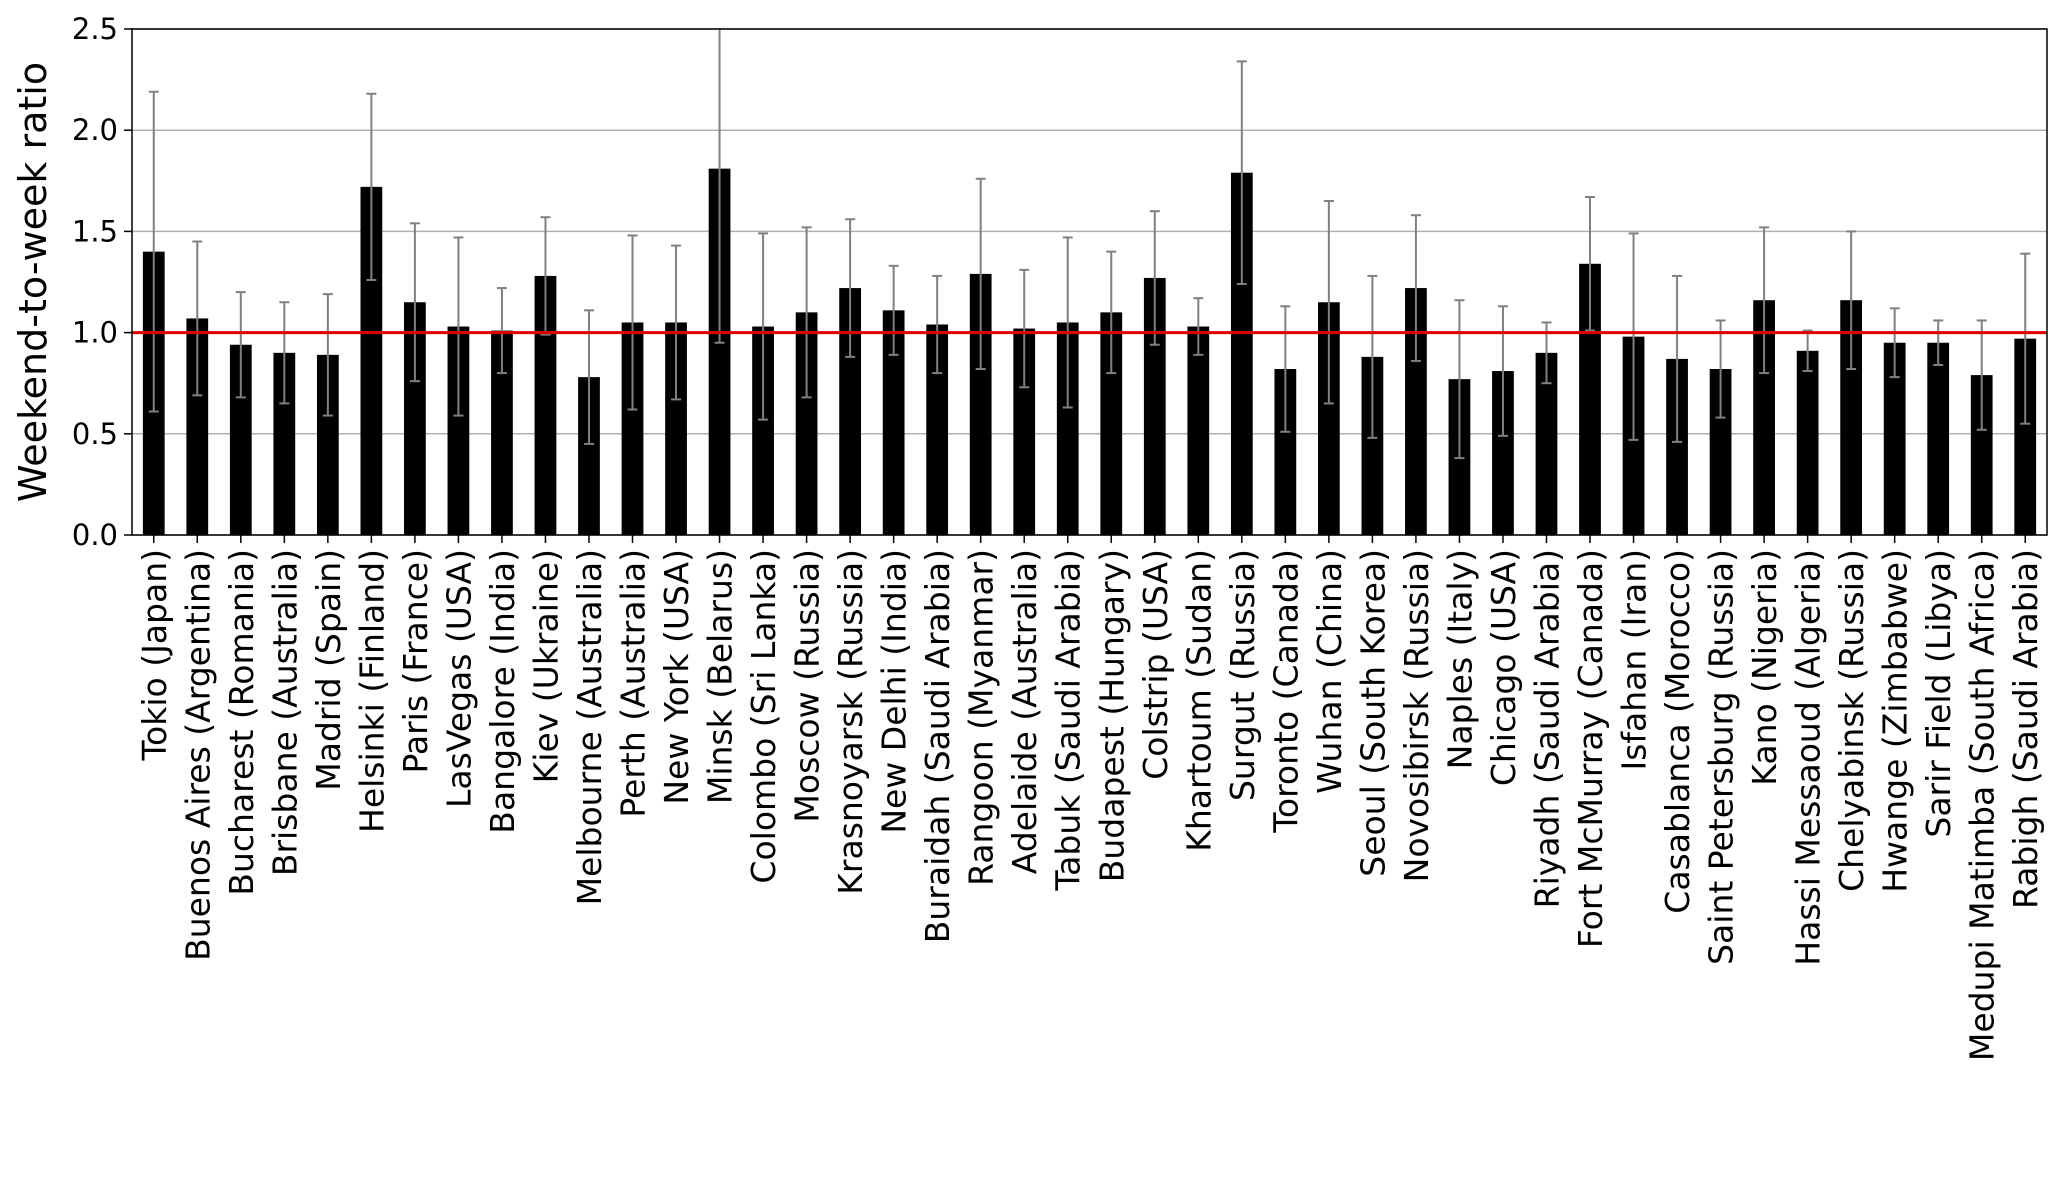 The width and height of the screenshot is (2067, 1204). I want to click on x-tick-label: Madrid (Spain), so click(328, 670).